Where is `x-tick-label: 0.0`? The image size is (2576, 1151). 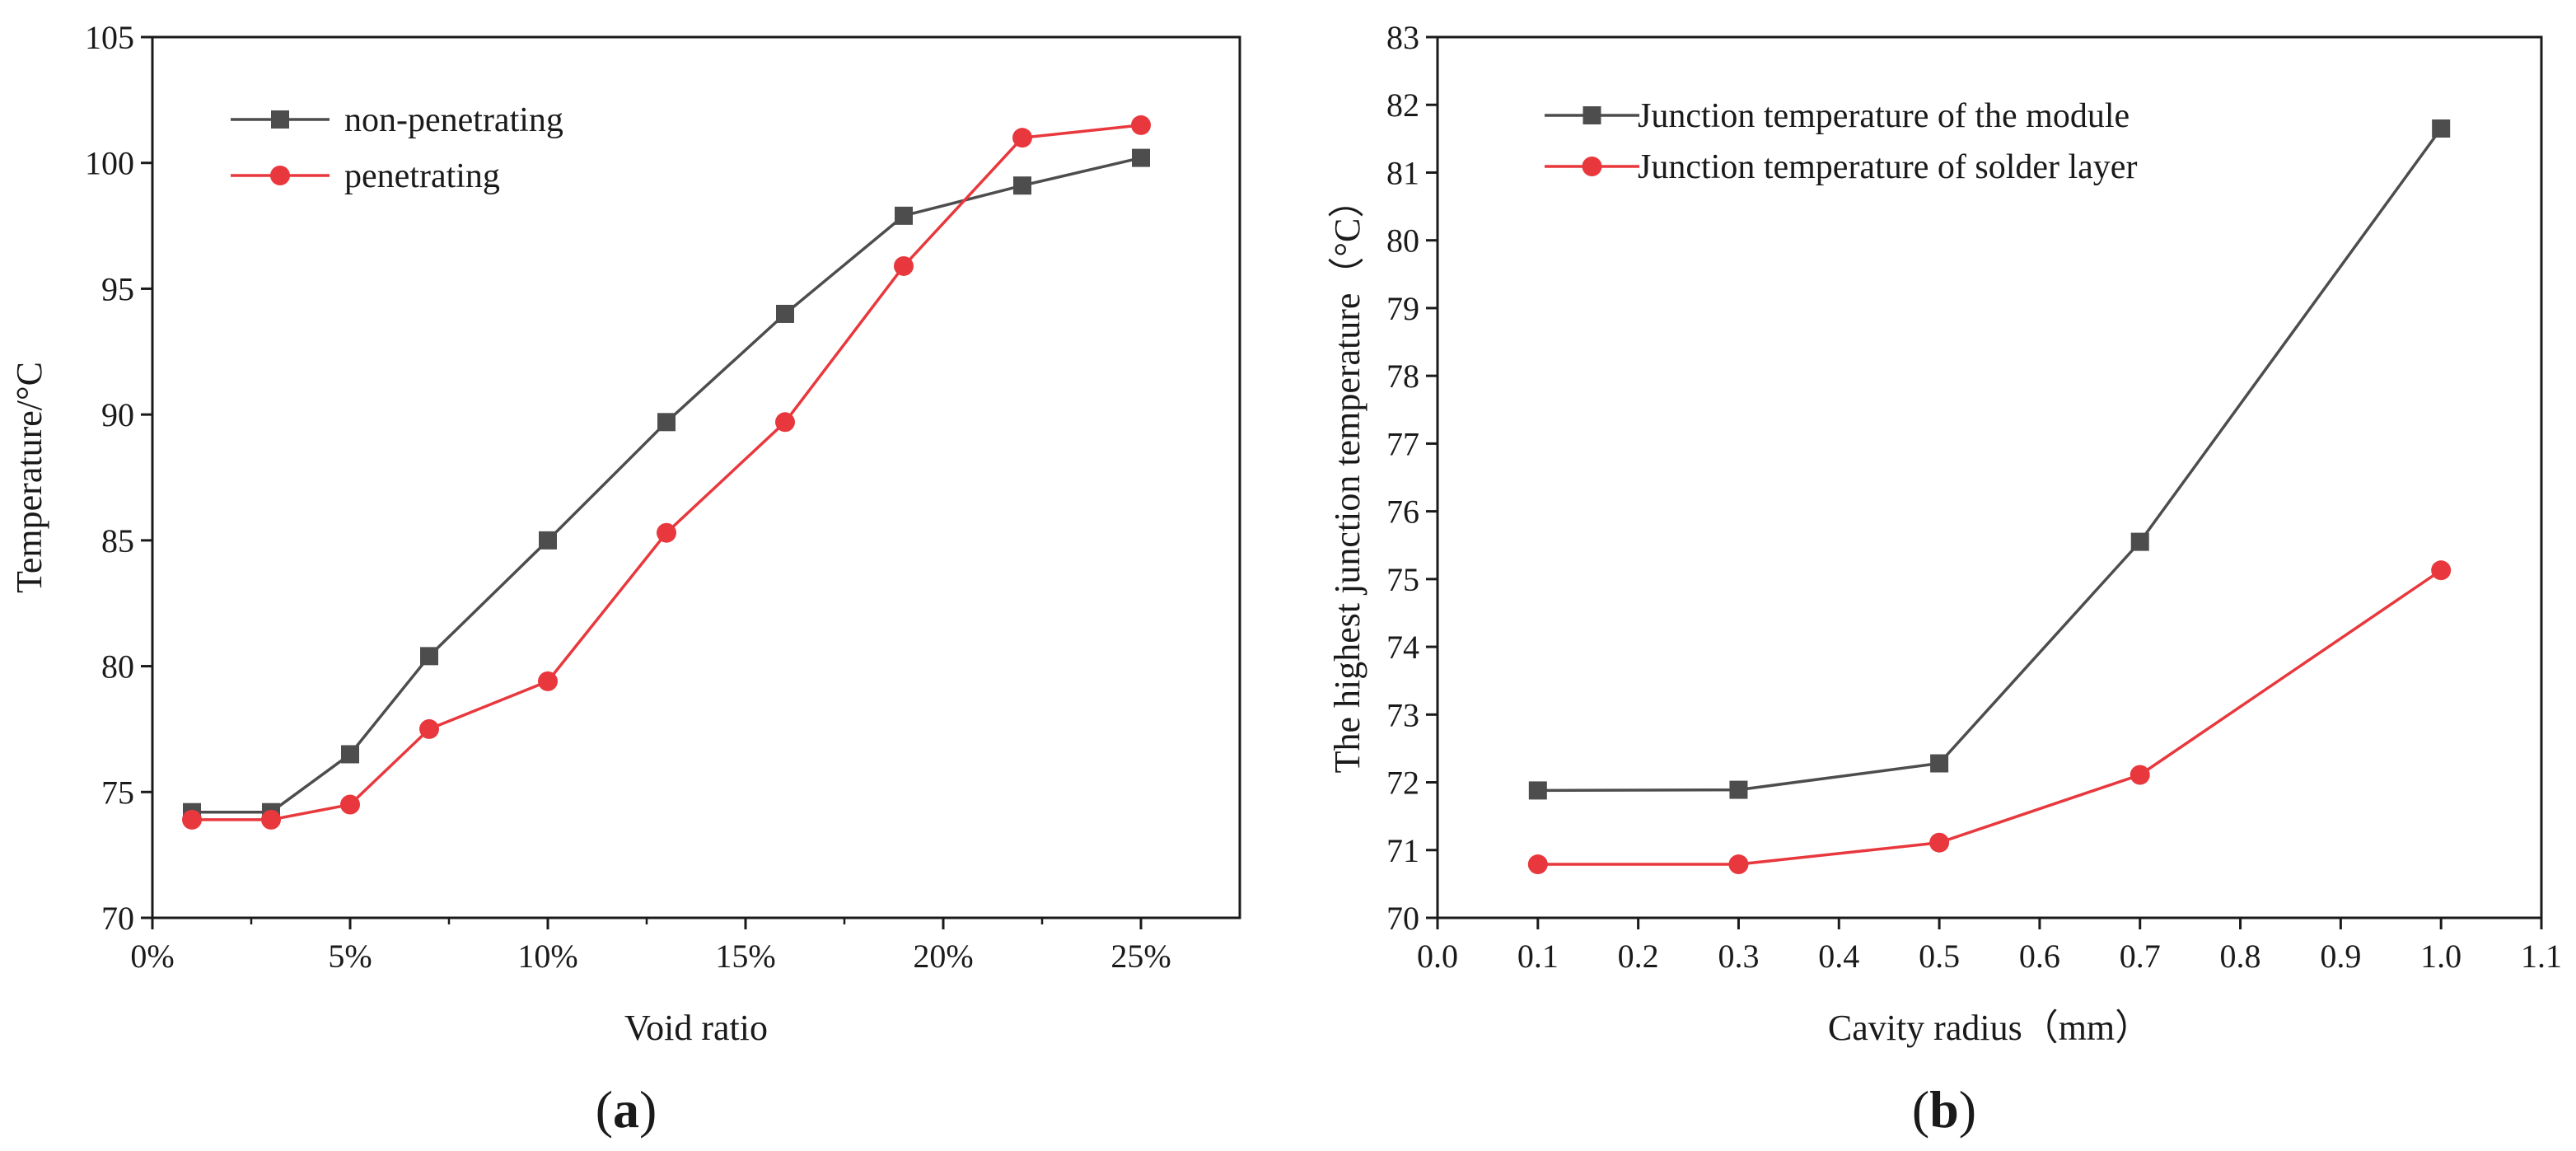
x-tick-label: 0.0 is located at coordinates (1437, 956).